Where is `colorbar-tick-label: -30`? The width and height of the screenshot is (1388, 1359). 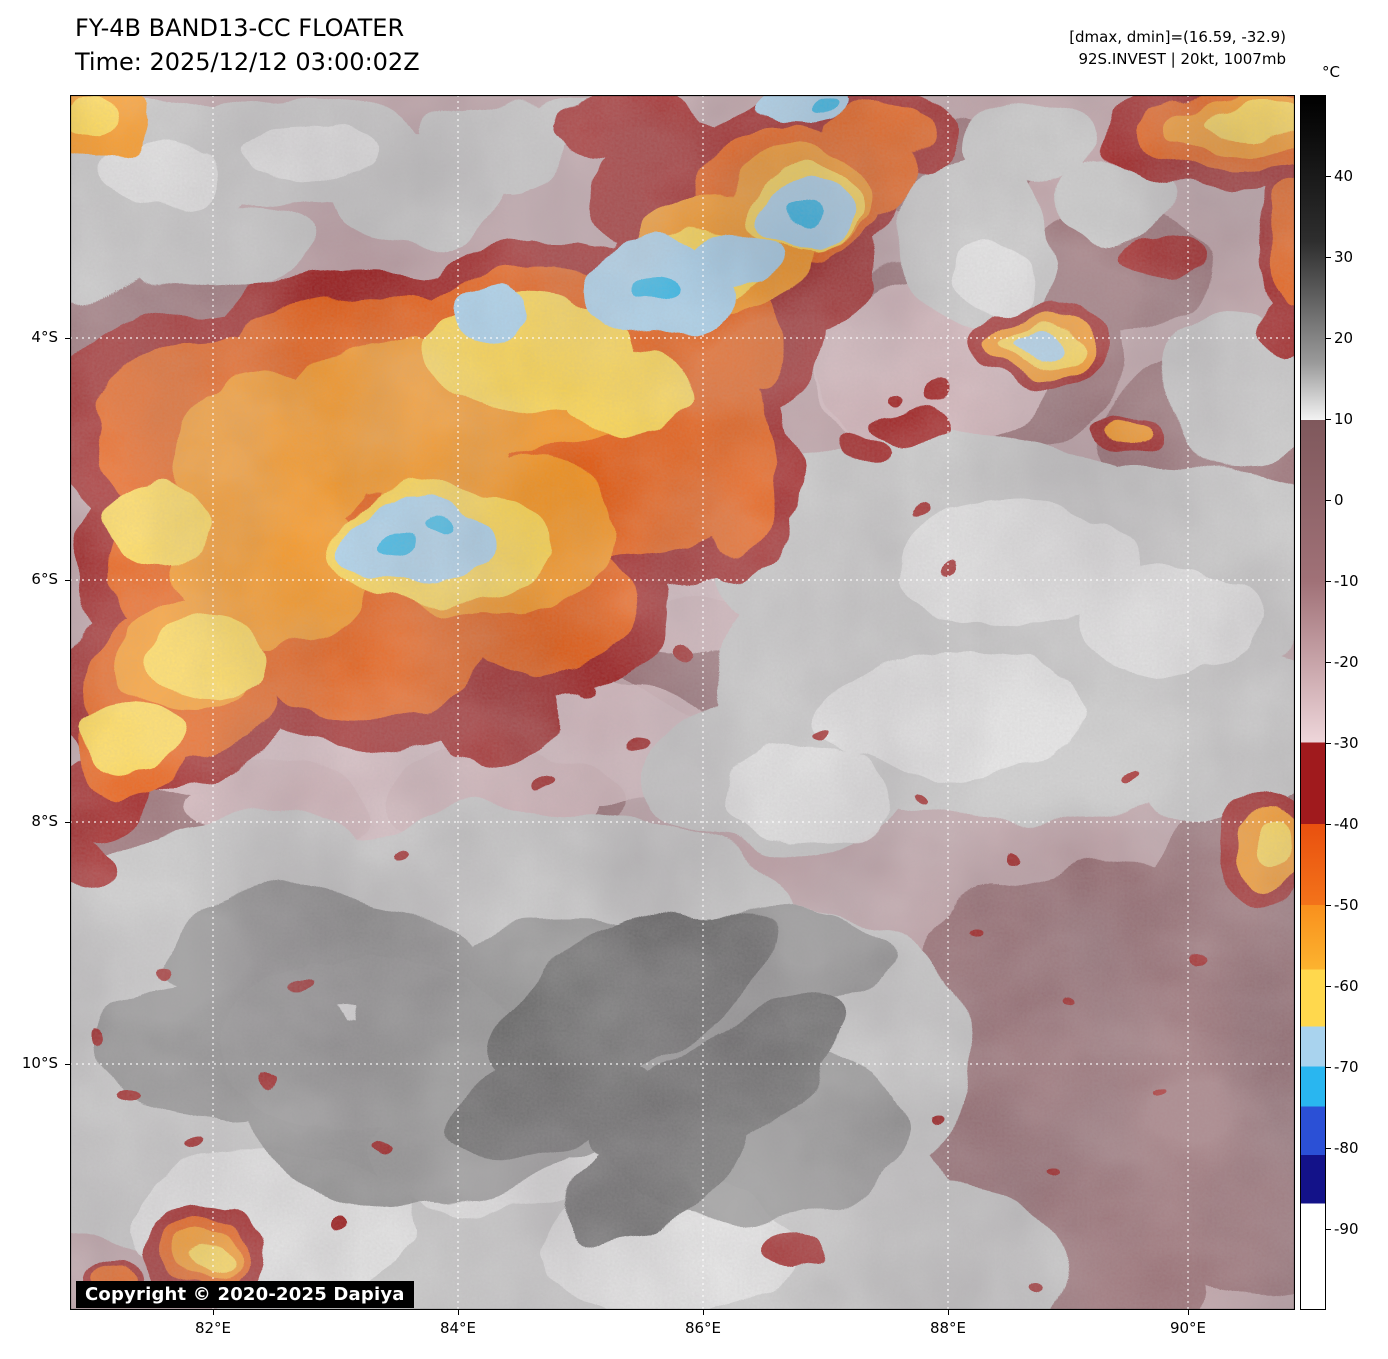
colorbar-tick-label: -30 is located at coordinates (1346, 742).